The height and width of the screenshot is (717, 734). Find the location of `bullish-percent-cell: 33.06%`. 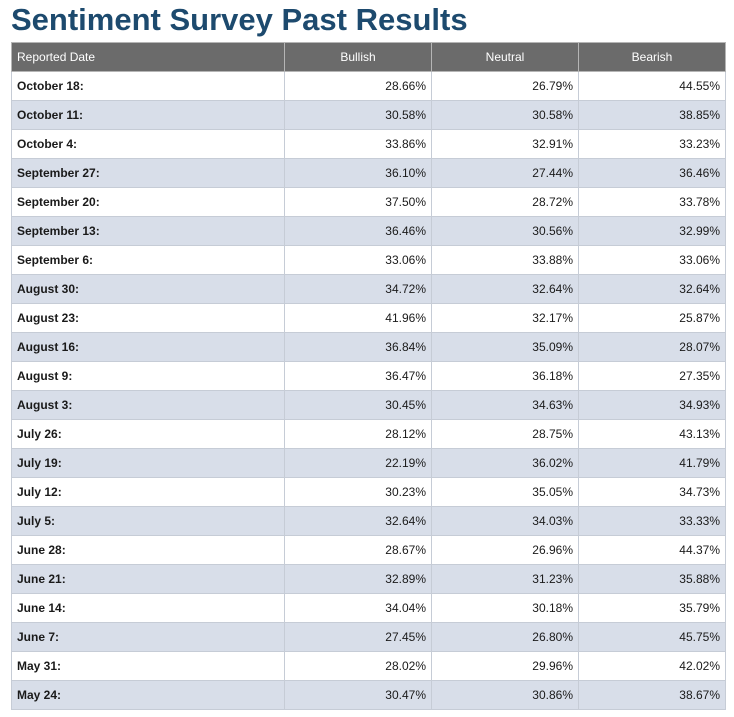

bullish-percent-cell: 33.06% is located at coordinates (358, 260).